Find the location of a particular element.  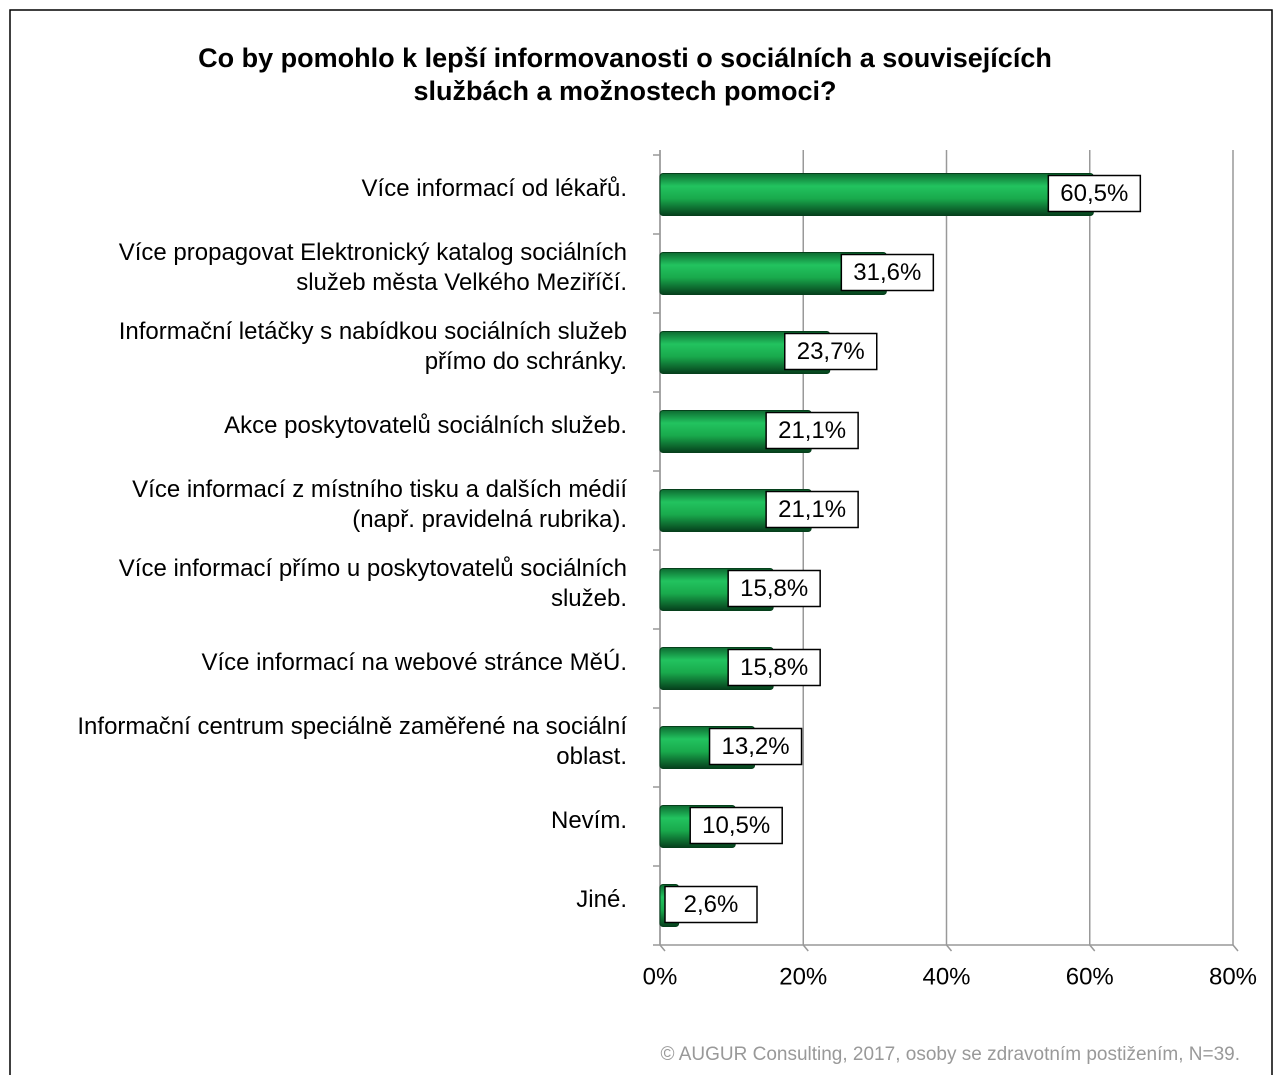

y-tick-label: služeb města Velkého Meziříčí. is located at coordinates (461, 282).